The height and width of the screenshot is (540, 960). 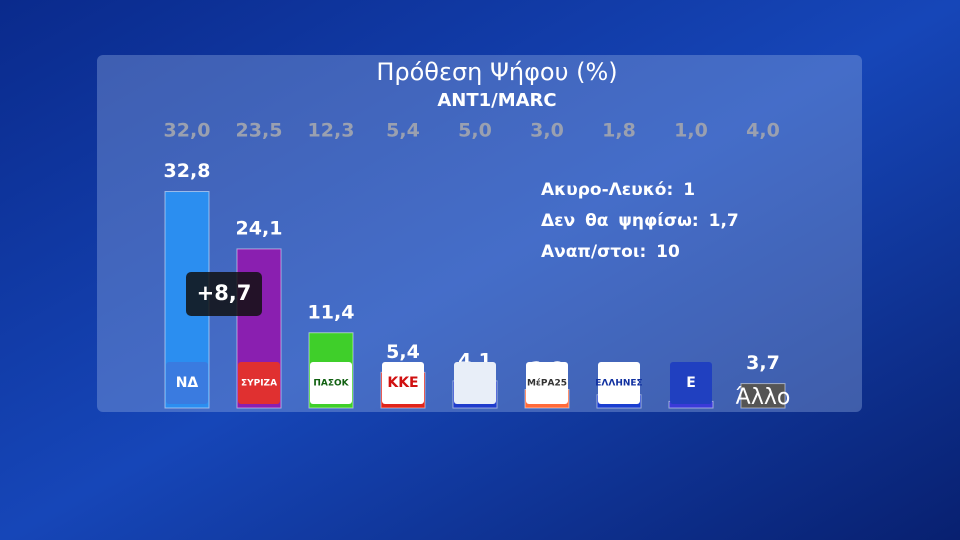 I want to click on previous-value-label: 12,3, so click(x=331, y=131).